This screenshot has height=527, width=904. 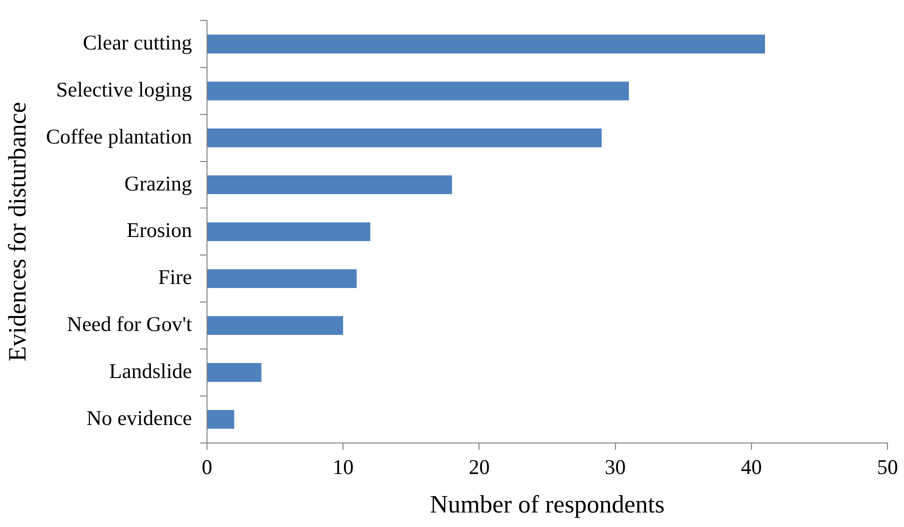 What do you see at coordinates (119, 136) in the screenshot?
I see `y-tick-label: Coffee plantation` at bounding box center [119, 136].